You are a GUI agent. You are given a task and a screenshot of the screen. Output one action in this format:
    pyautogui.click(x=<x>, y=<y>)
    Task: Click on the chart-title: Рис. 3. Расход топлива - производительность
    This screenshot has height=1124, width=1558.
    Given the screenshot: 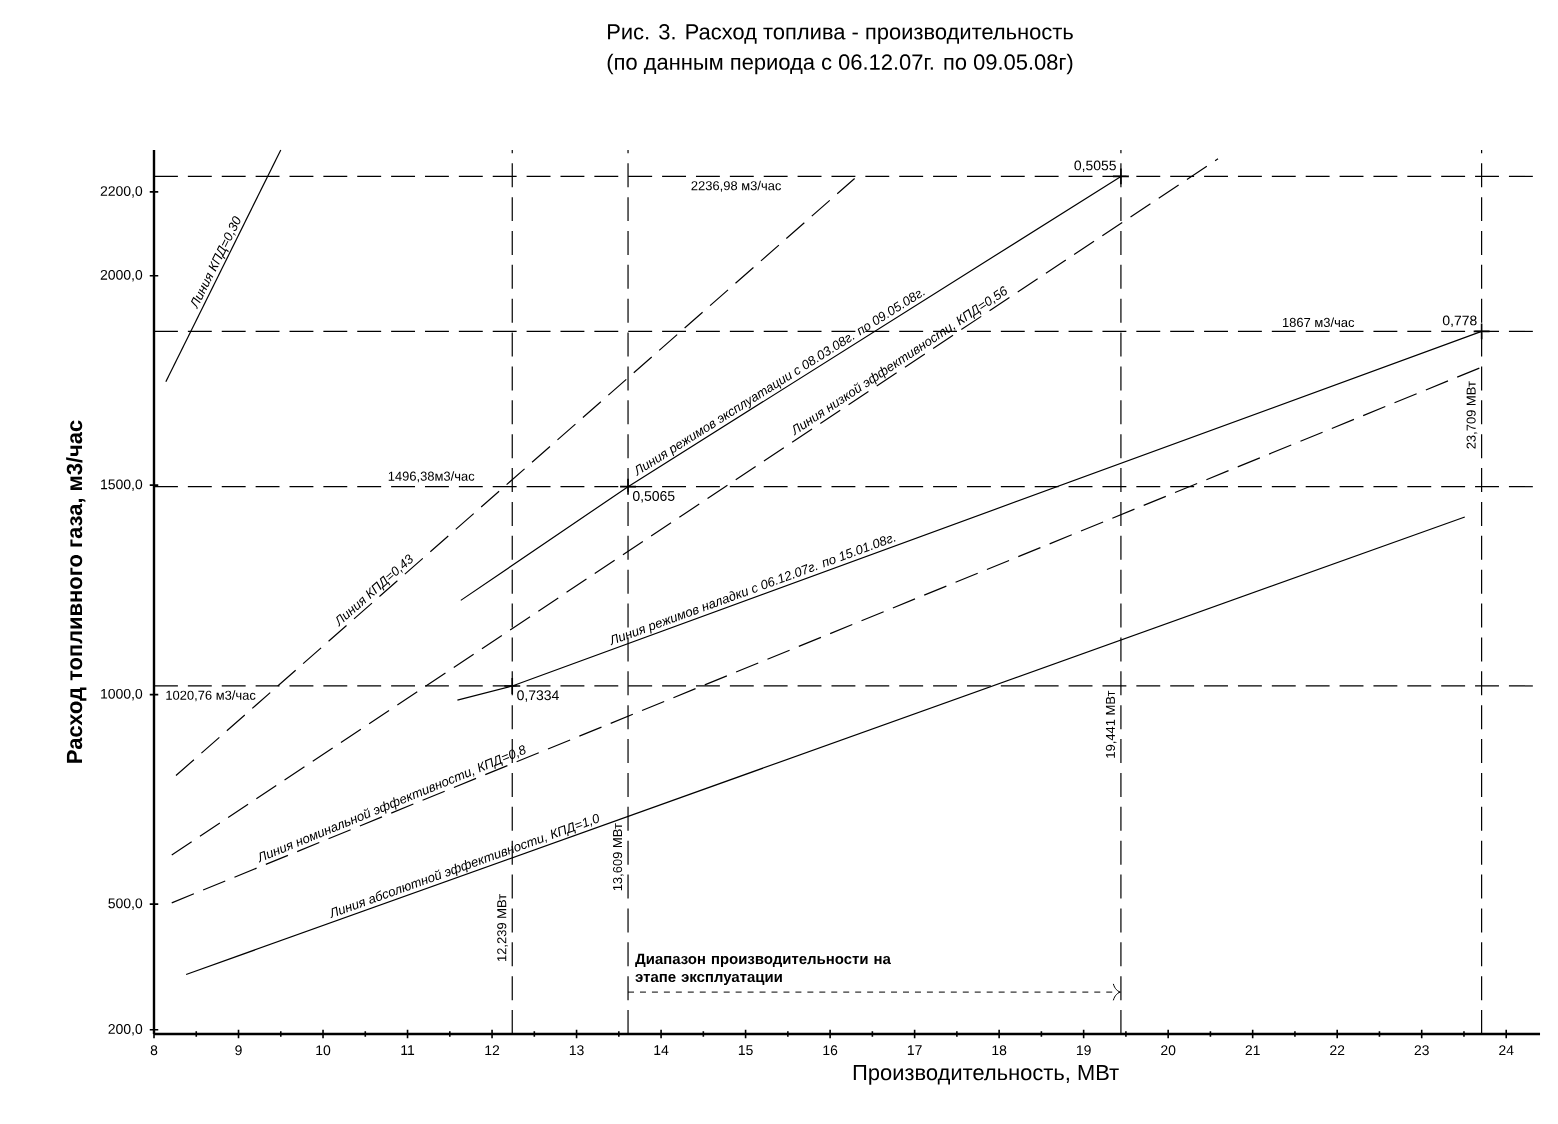 What is the action you would take?
    pyautogui.click(x=840, y=34)
    